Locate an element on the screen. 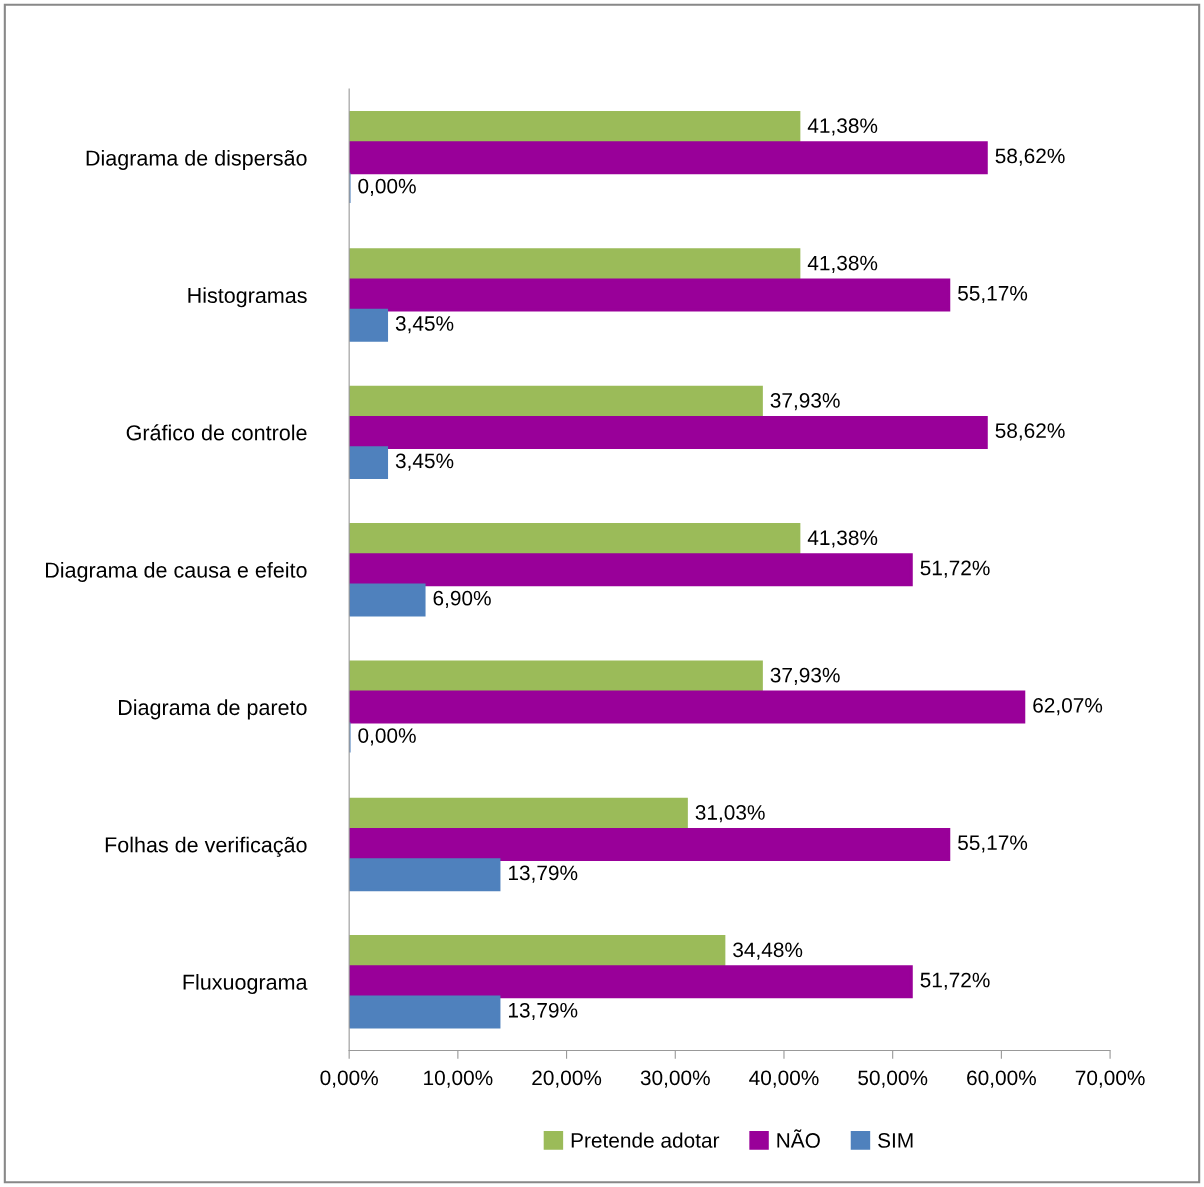  y-tick-label: Gráfico de controle is located at coordinates (216, 432).